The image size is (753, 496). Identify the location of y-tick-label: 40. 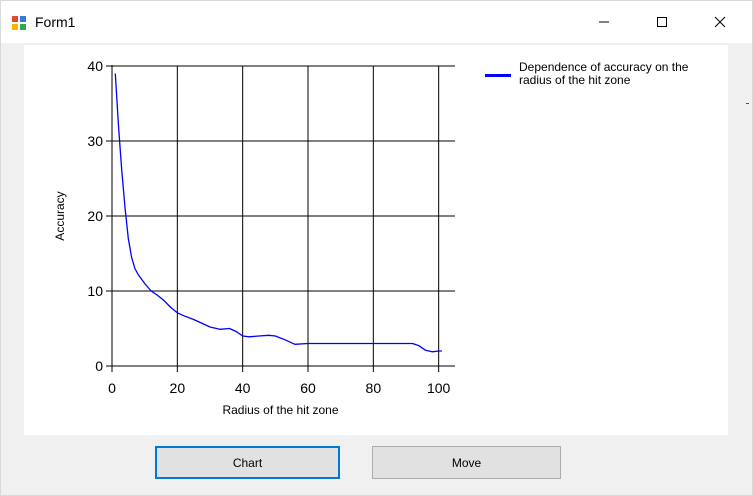
(95, 66).